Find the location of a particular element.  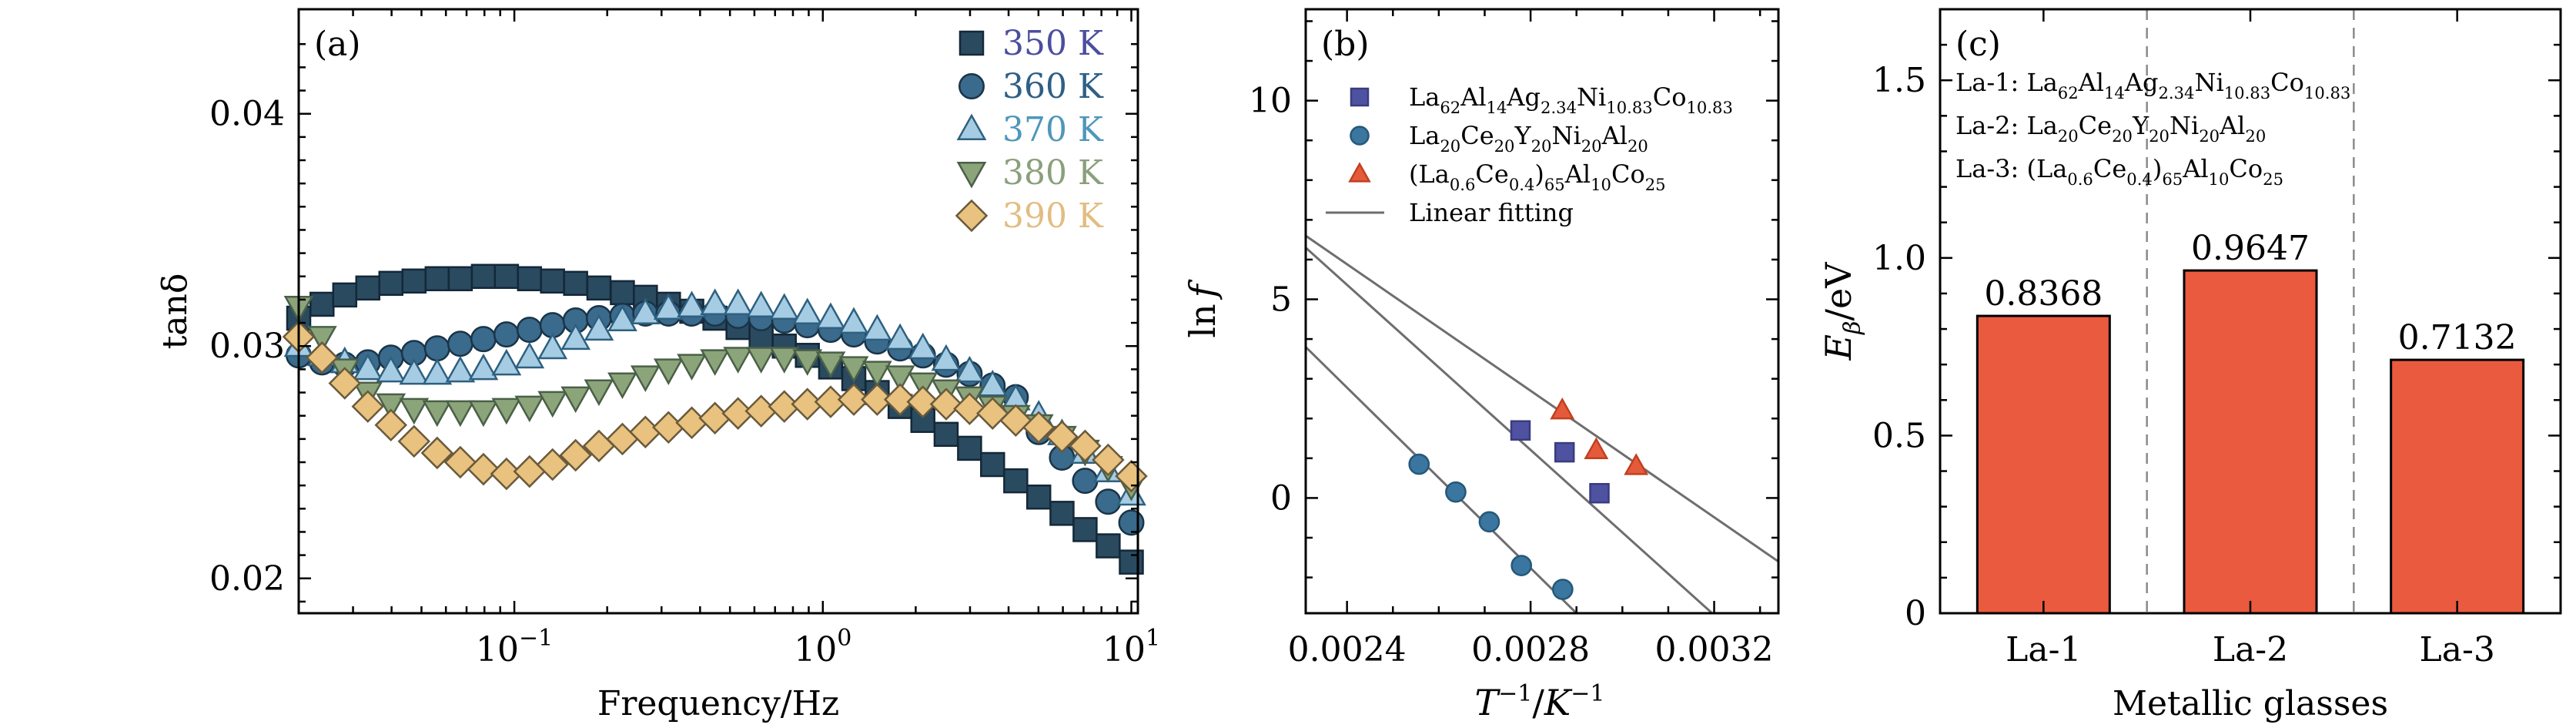

y-tick-label: 0.02 is located at coordinates (247, 579).